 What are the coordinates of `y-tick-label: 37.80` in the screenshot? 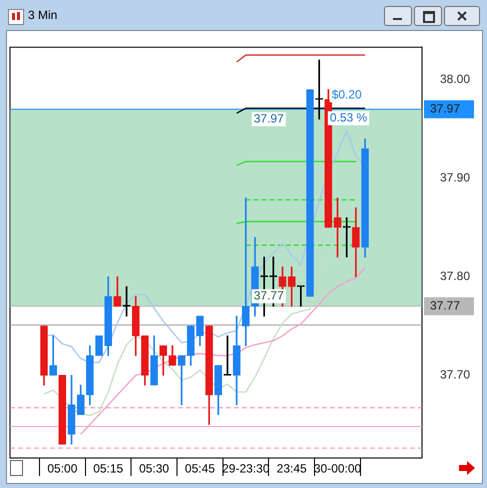 It's located at (455, 276).